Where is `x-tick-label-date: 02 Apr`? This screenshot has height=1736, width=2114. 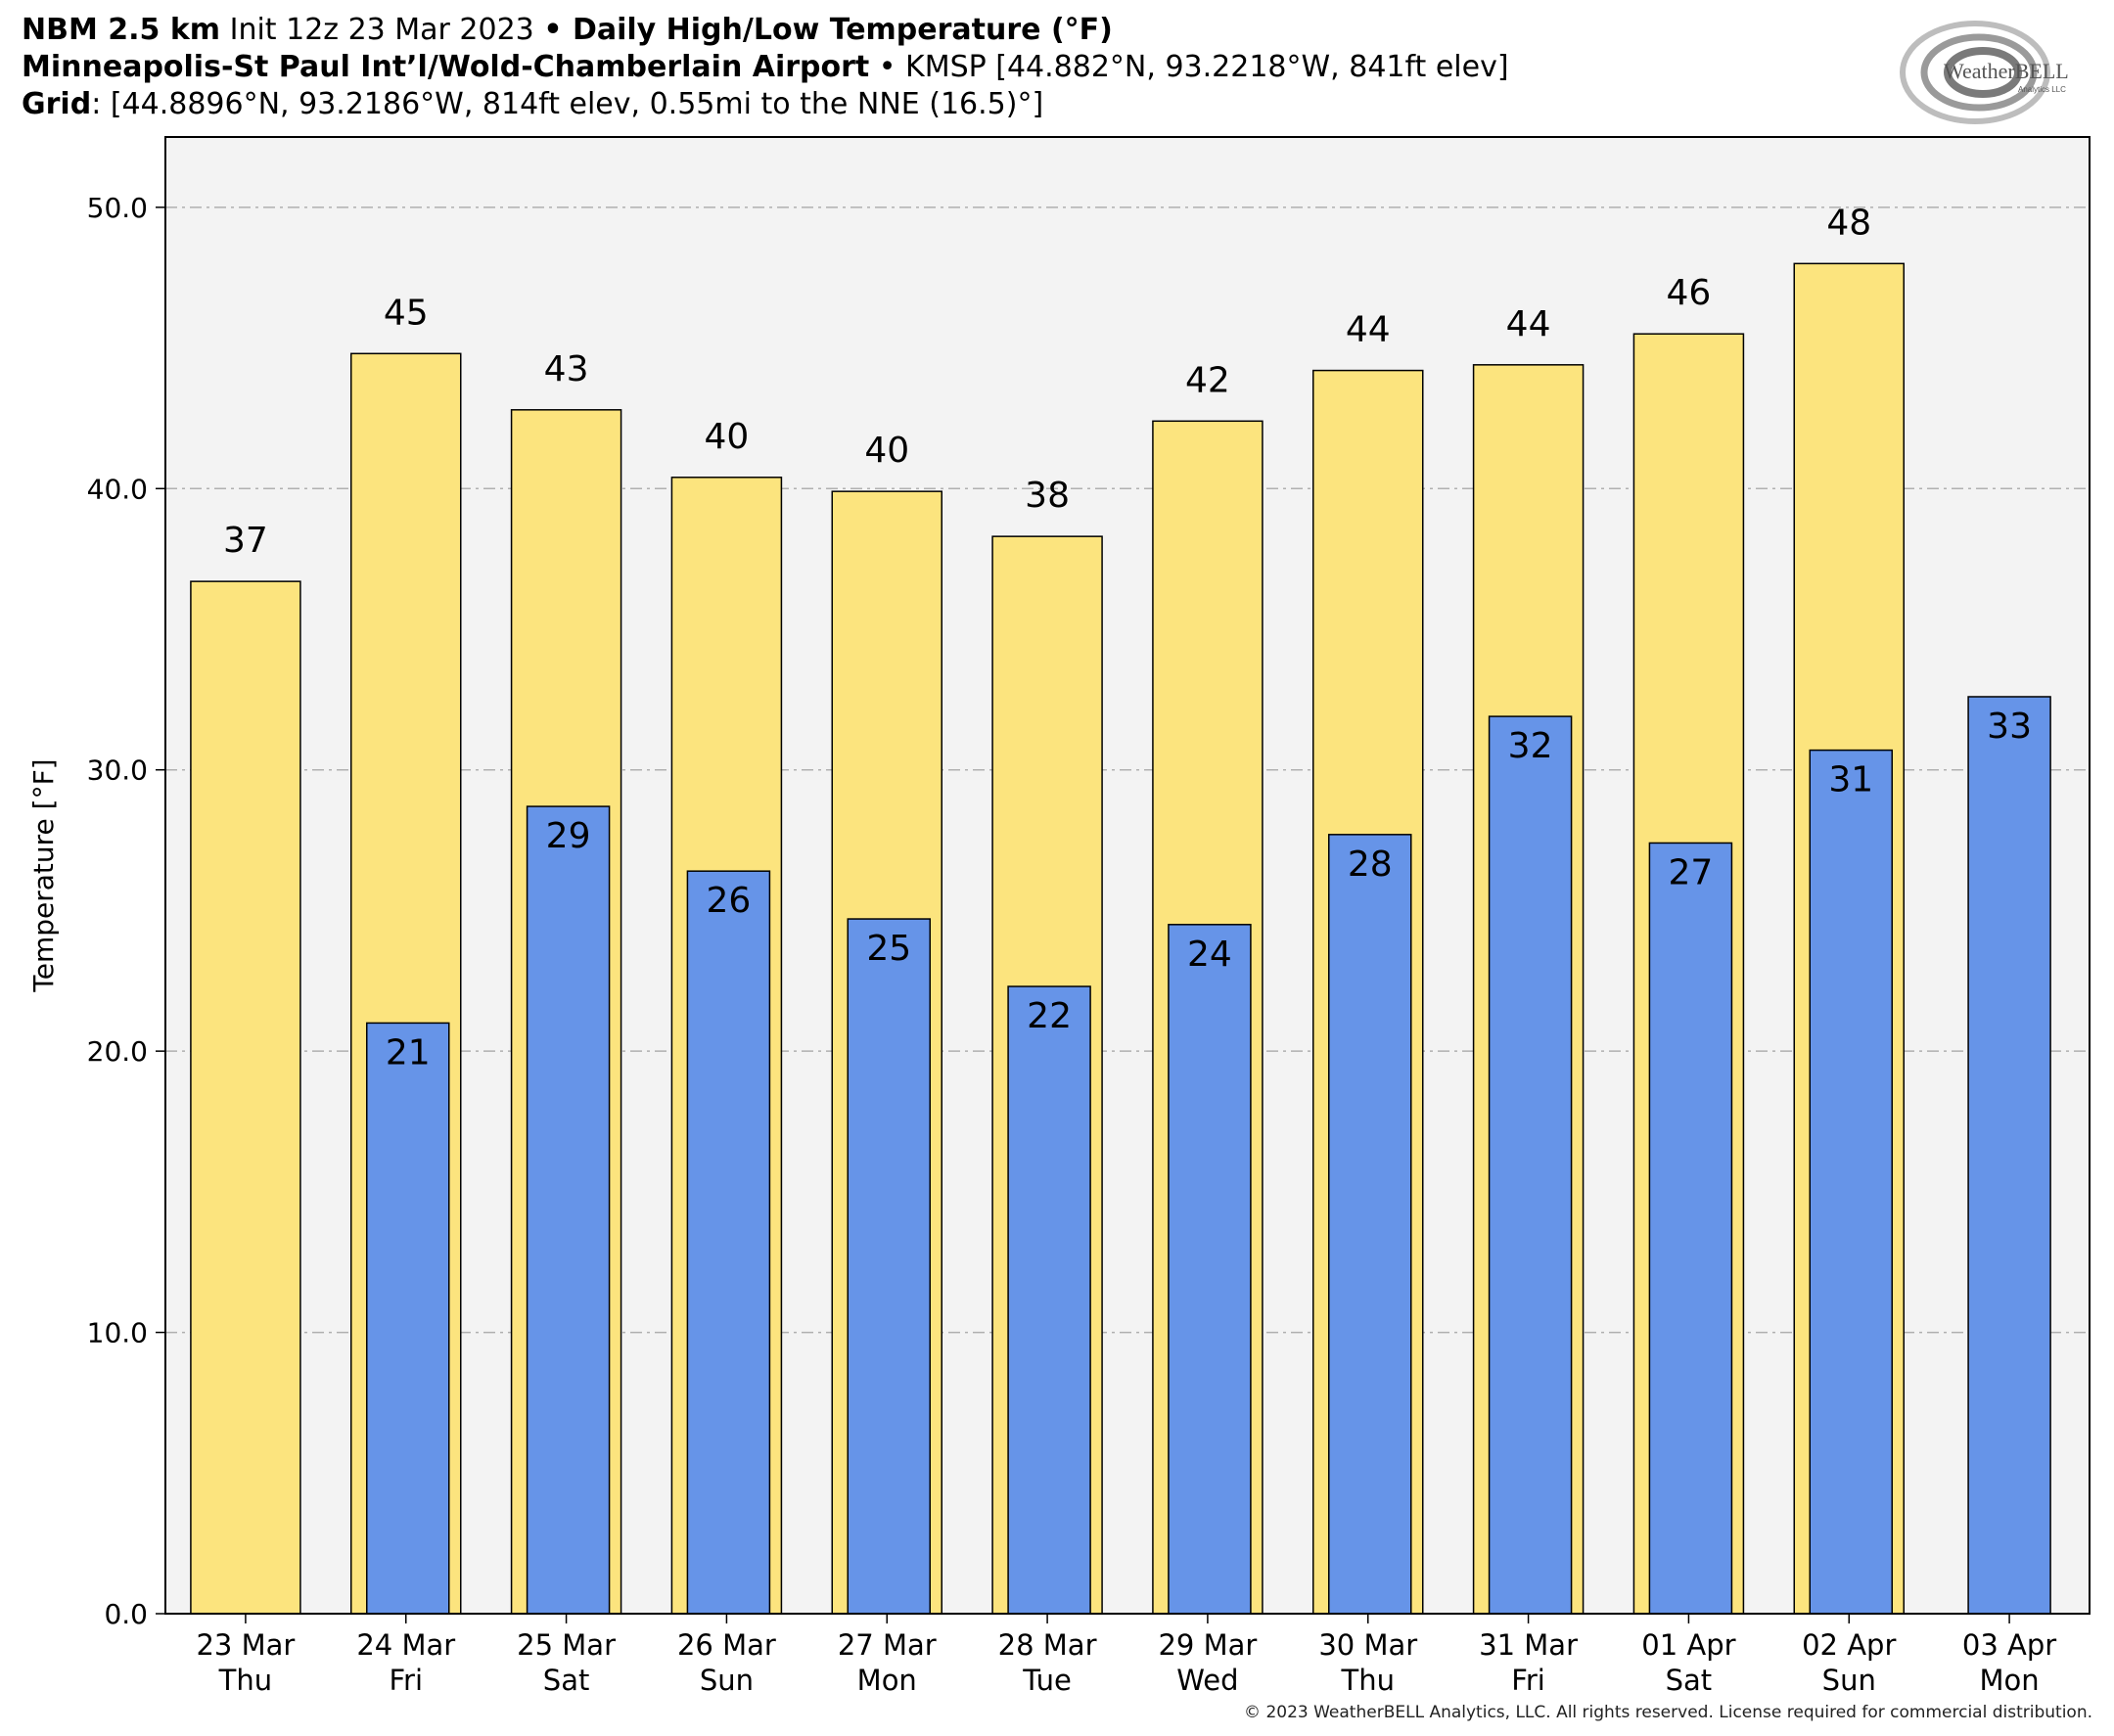 x-tick-label-date: 02 Apr is located at coordinates (1849, 1645).